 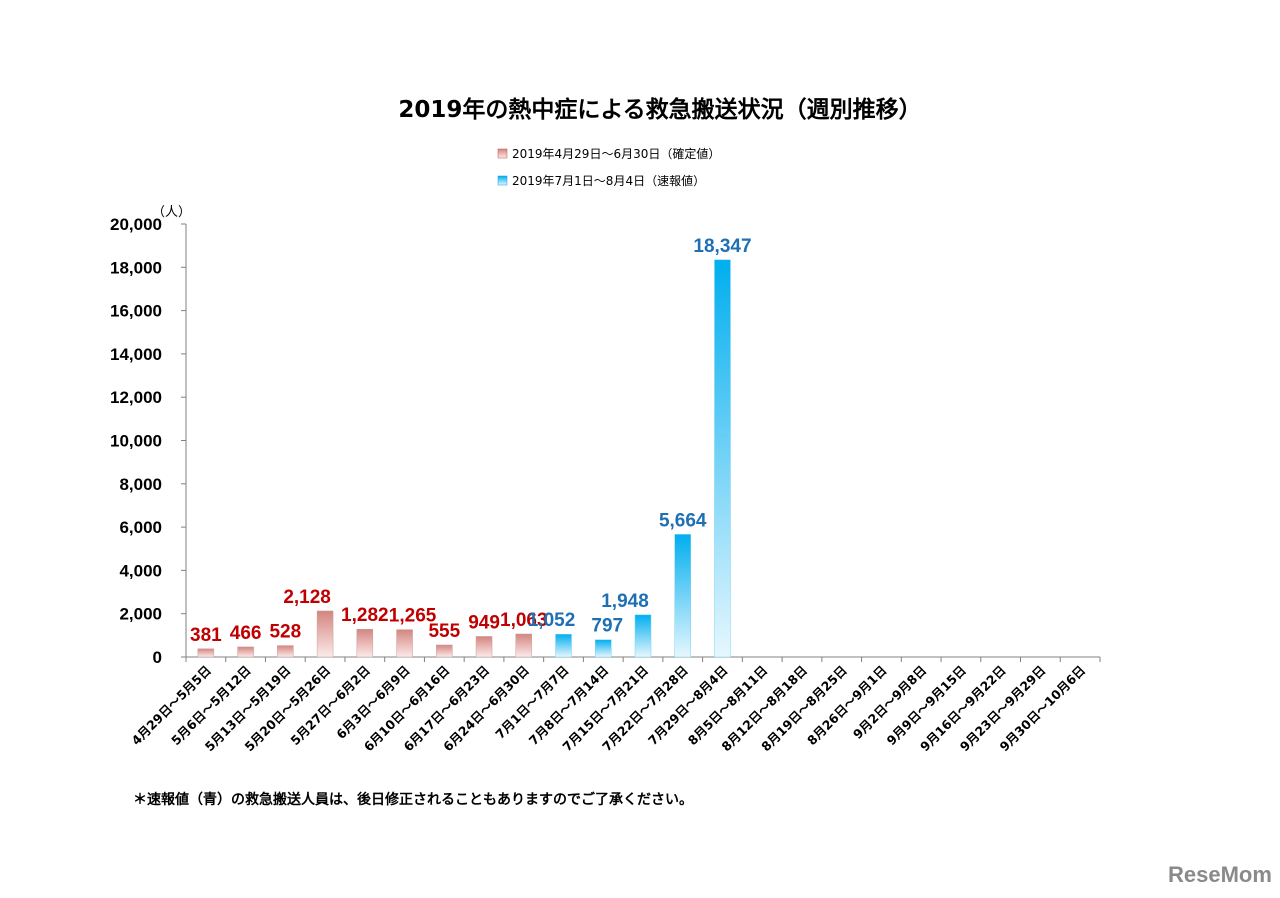 What do you see at coordinates (524, 620) in the screenshot?
I see `data-label: 1,063` at bounding box center [524, 620].